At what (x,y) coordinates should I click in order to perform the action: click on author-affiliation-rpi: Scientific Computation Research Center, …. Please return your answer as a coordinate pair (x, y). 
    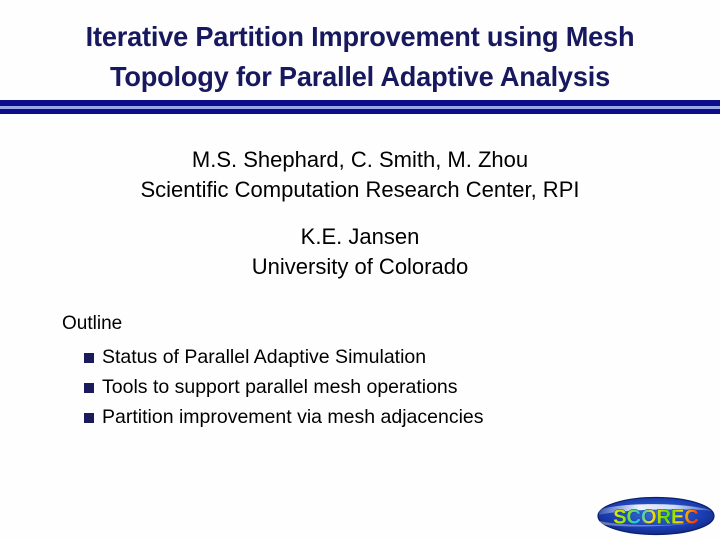
    Looking at the image, I should click on (360, 189).